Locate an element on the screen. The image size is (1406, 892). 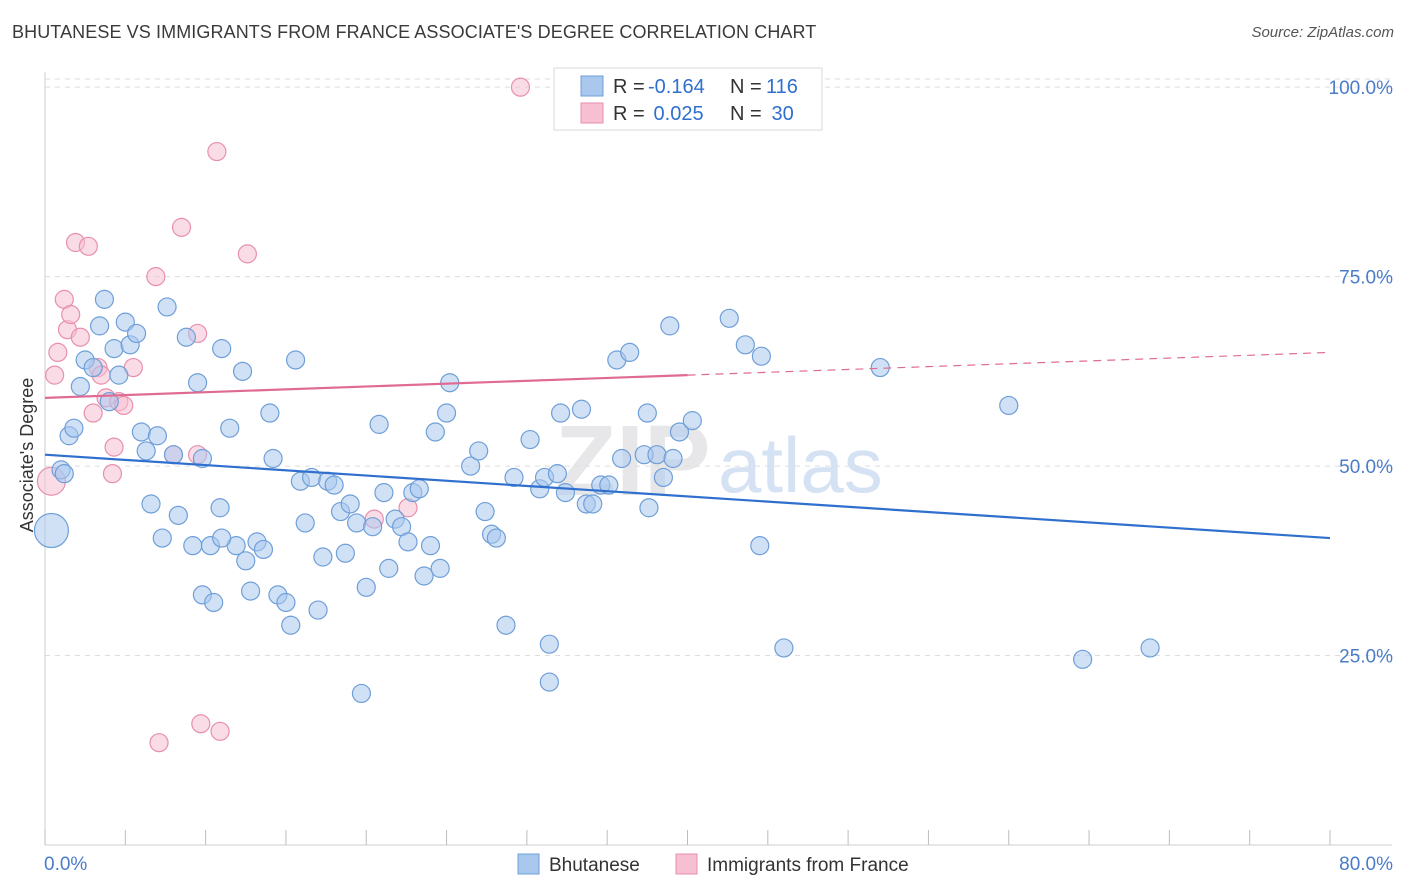
y-tick-label-100: 100.0% is located at coordinates (1361, 88).